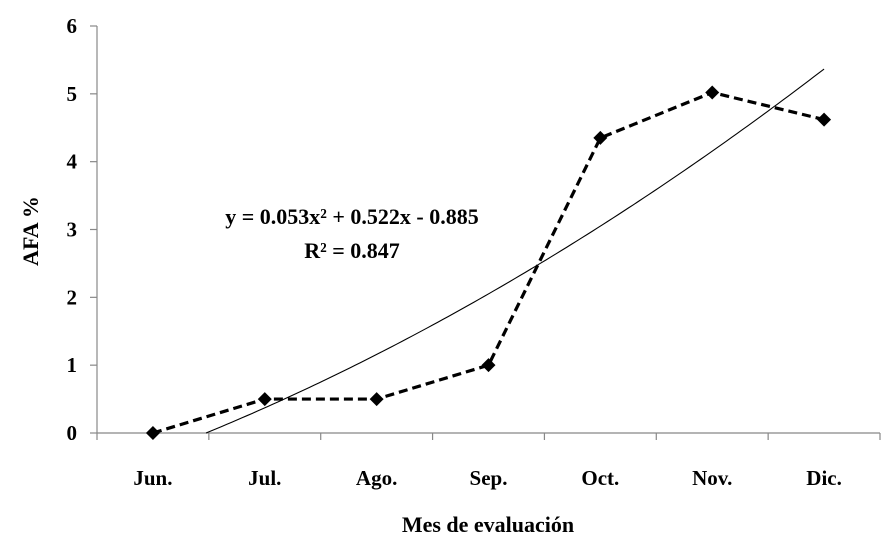 This screenshot has width=893, height=542. I want to click on y-tick-label: 0, so click(72, 433).